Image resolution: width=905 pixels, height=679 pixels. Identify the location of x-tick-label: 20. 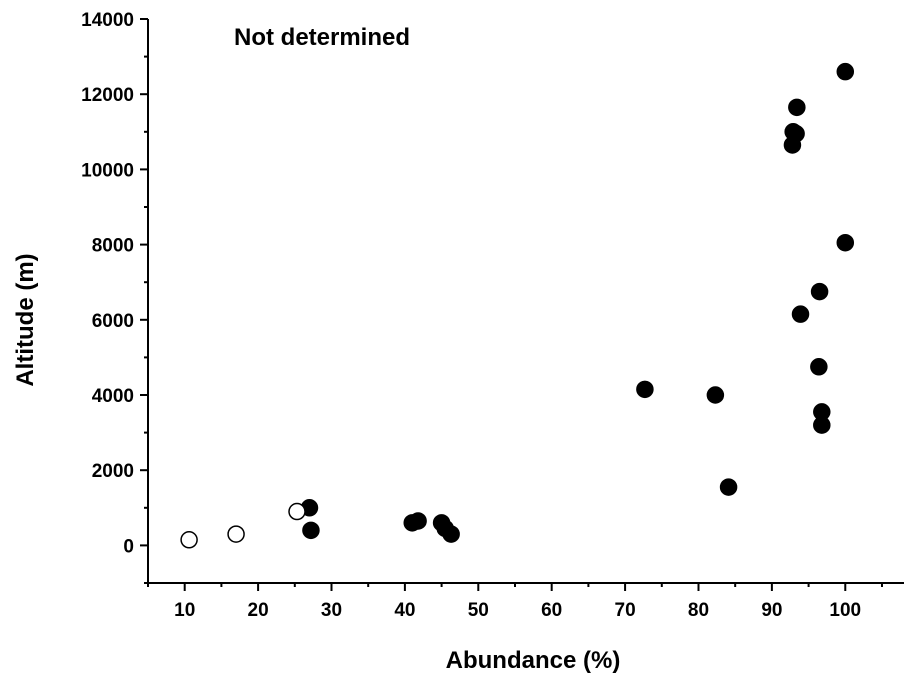
(258, 610).